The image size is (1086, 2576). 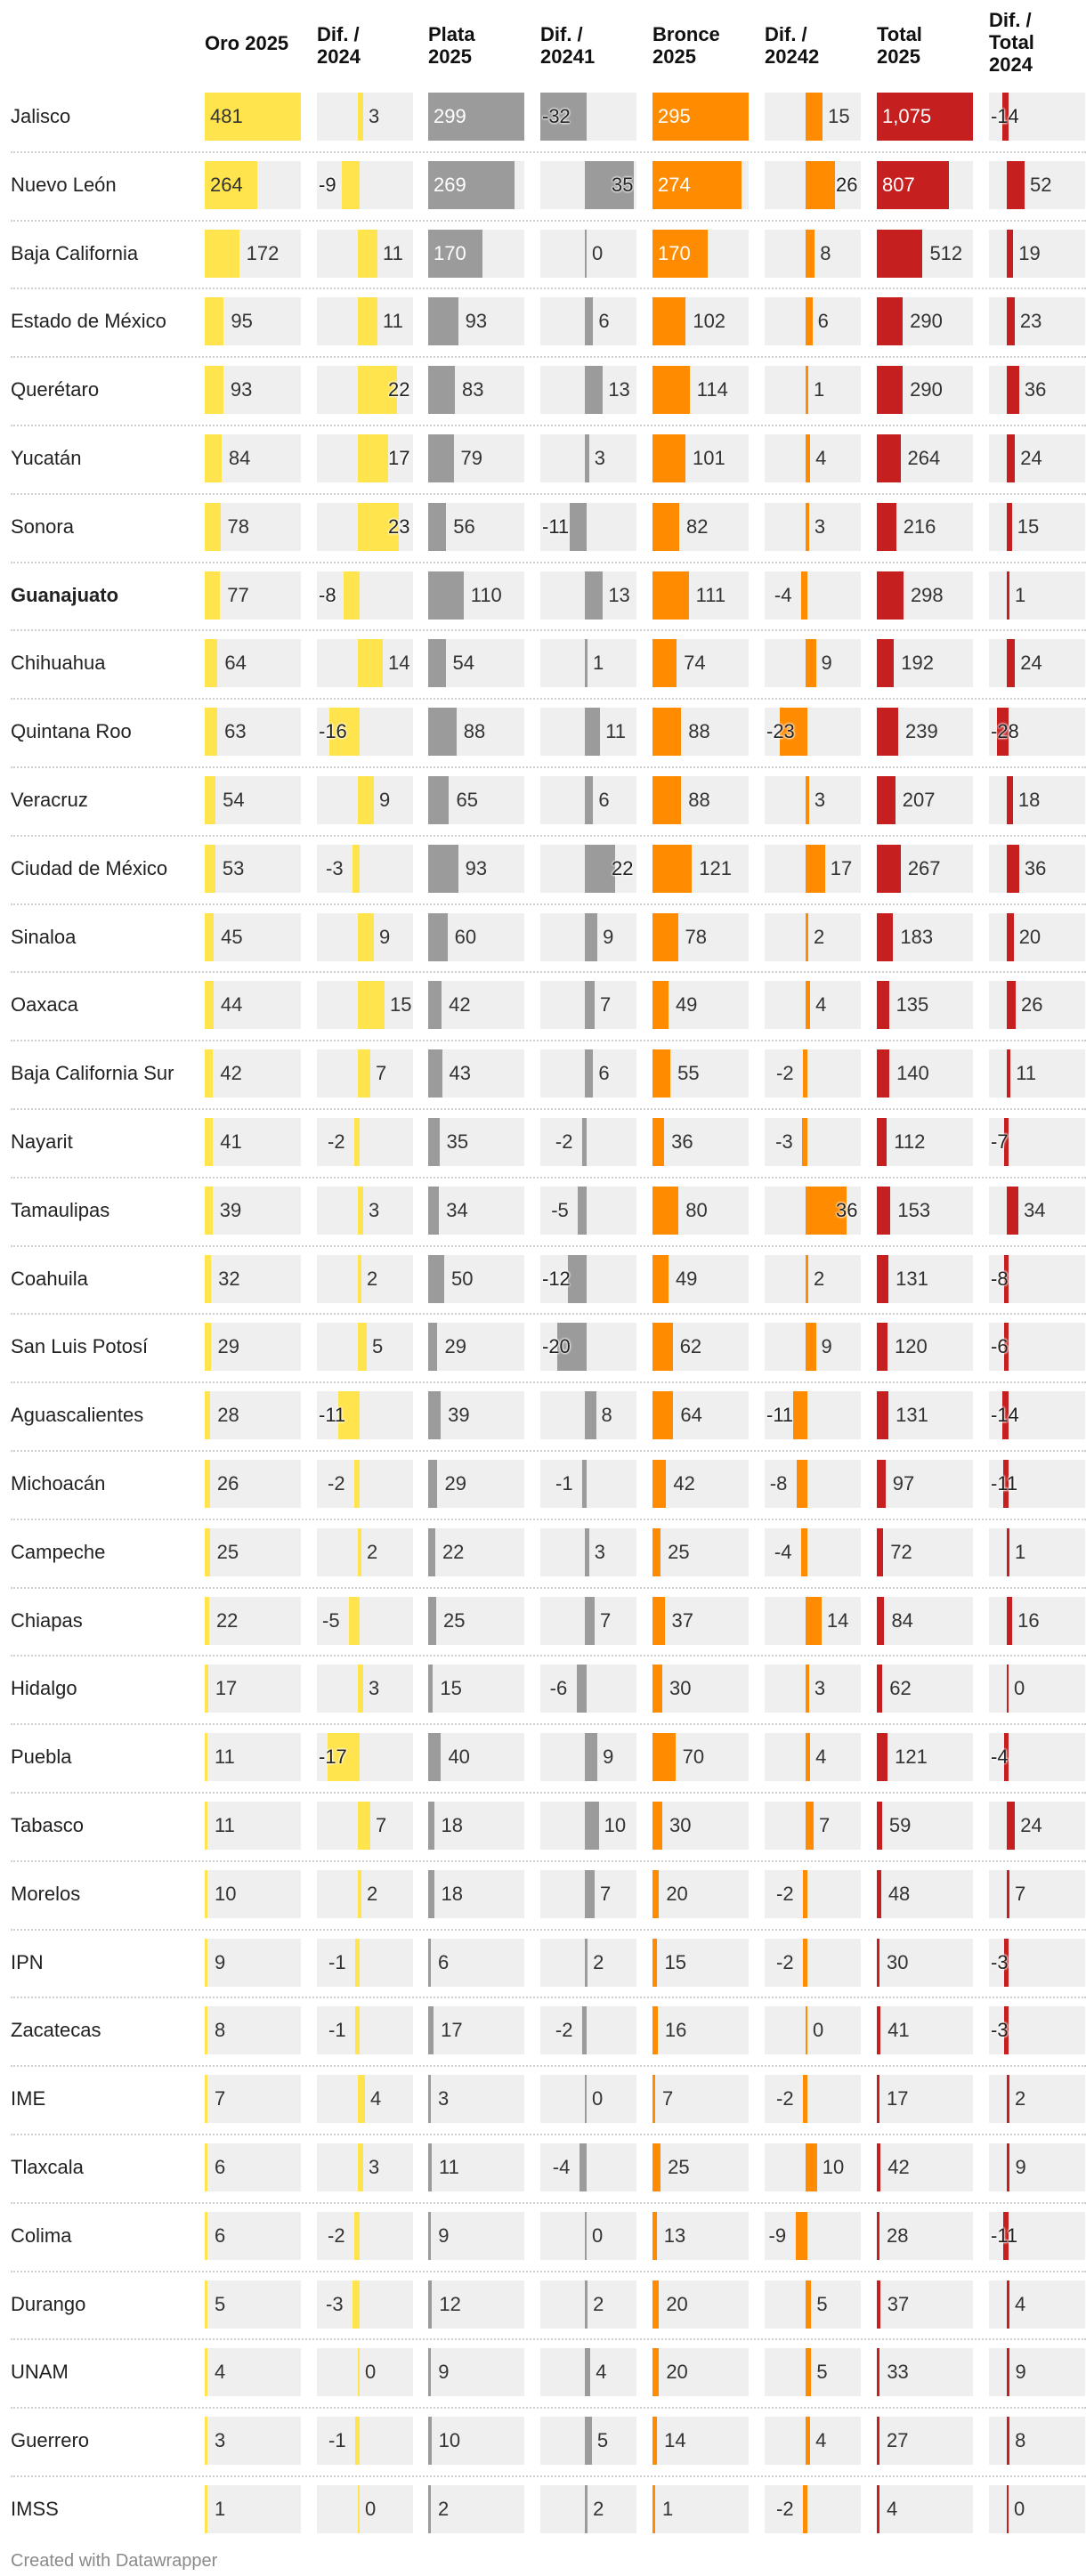 I want to click on value-bronce-zacatecas: 16, so click(x=675, y=2031).